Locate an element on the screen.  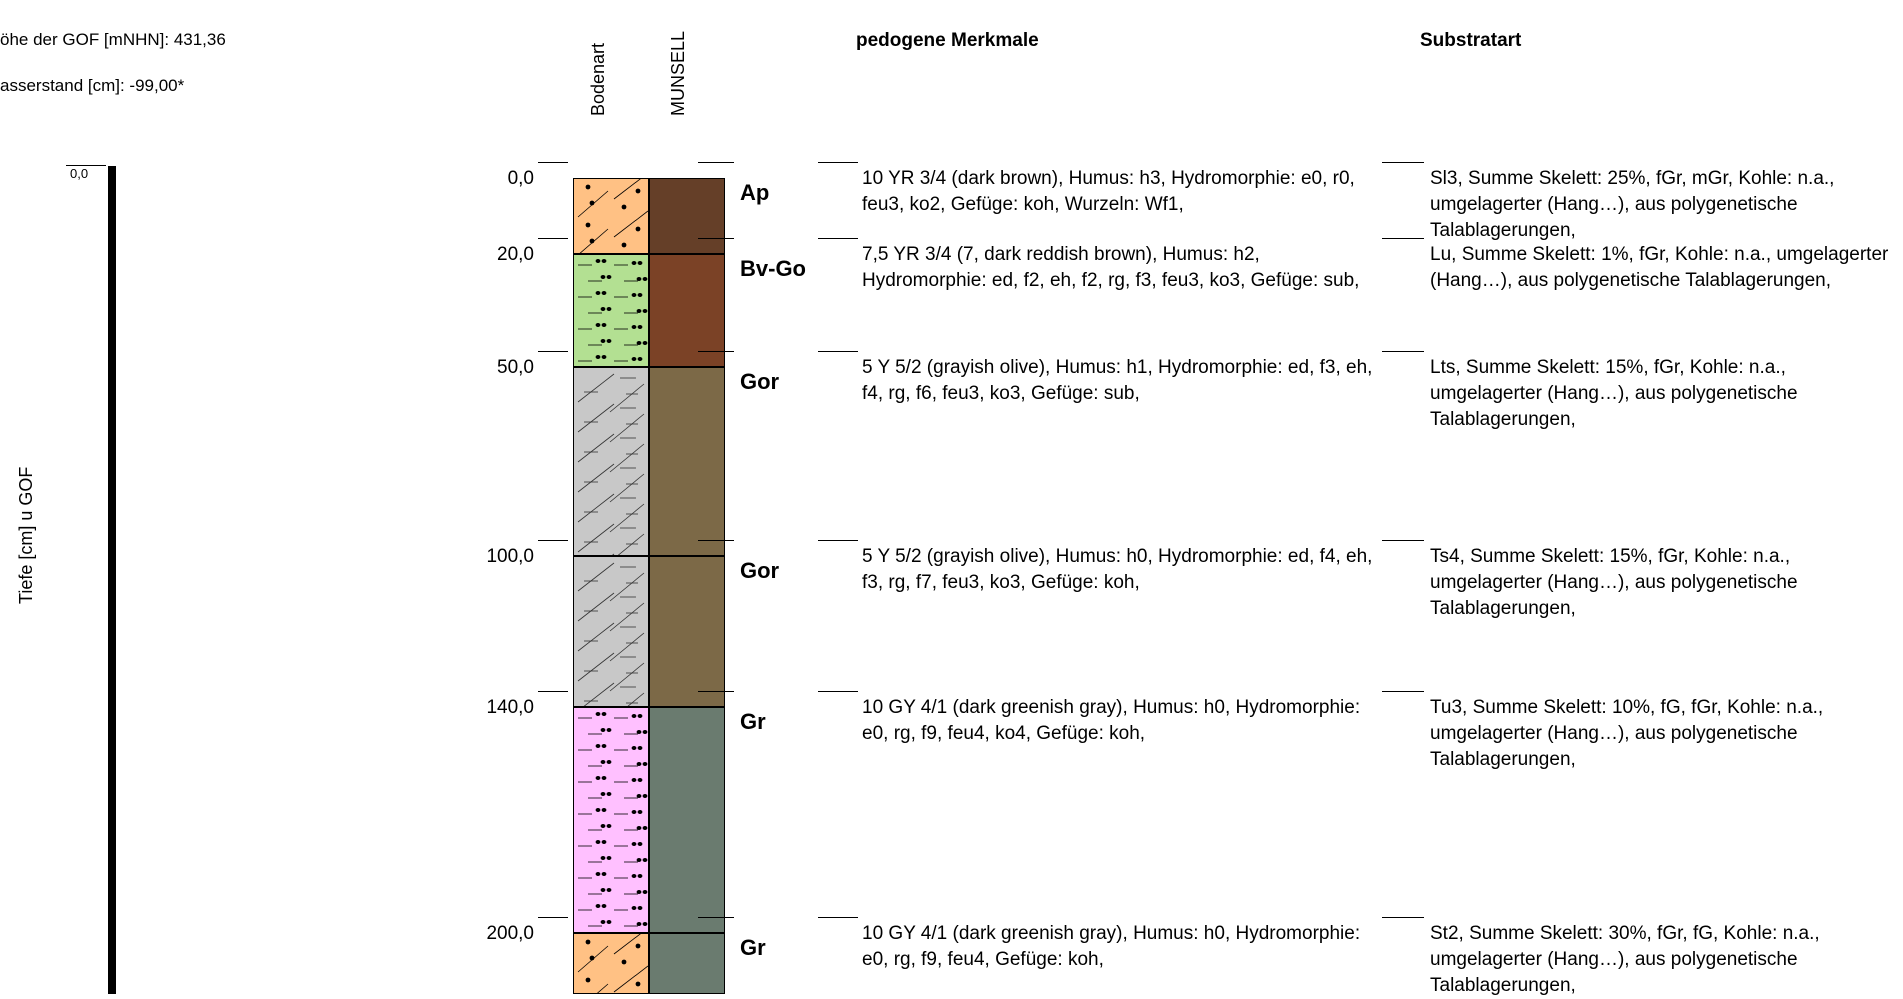
depth-axis-zero: 0,0 is located at coordinates (79, 173).